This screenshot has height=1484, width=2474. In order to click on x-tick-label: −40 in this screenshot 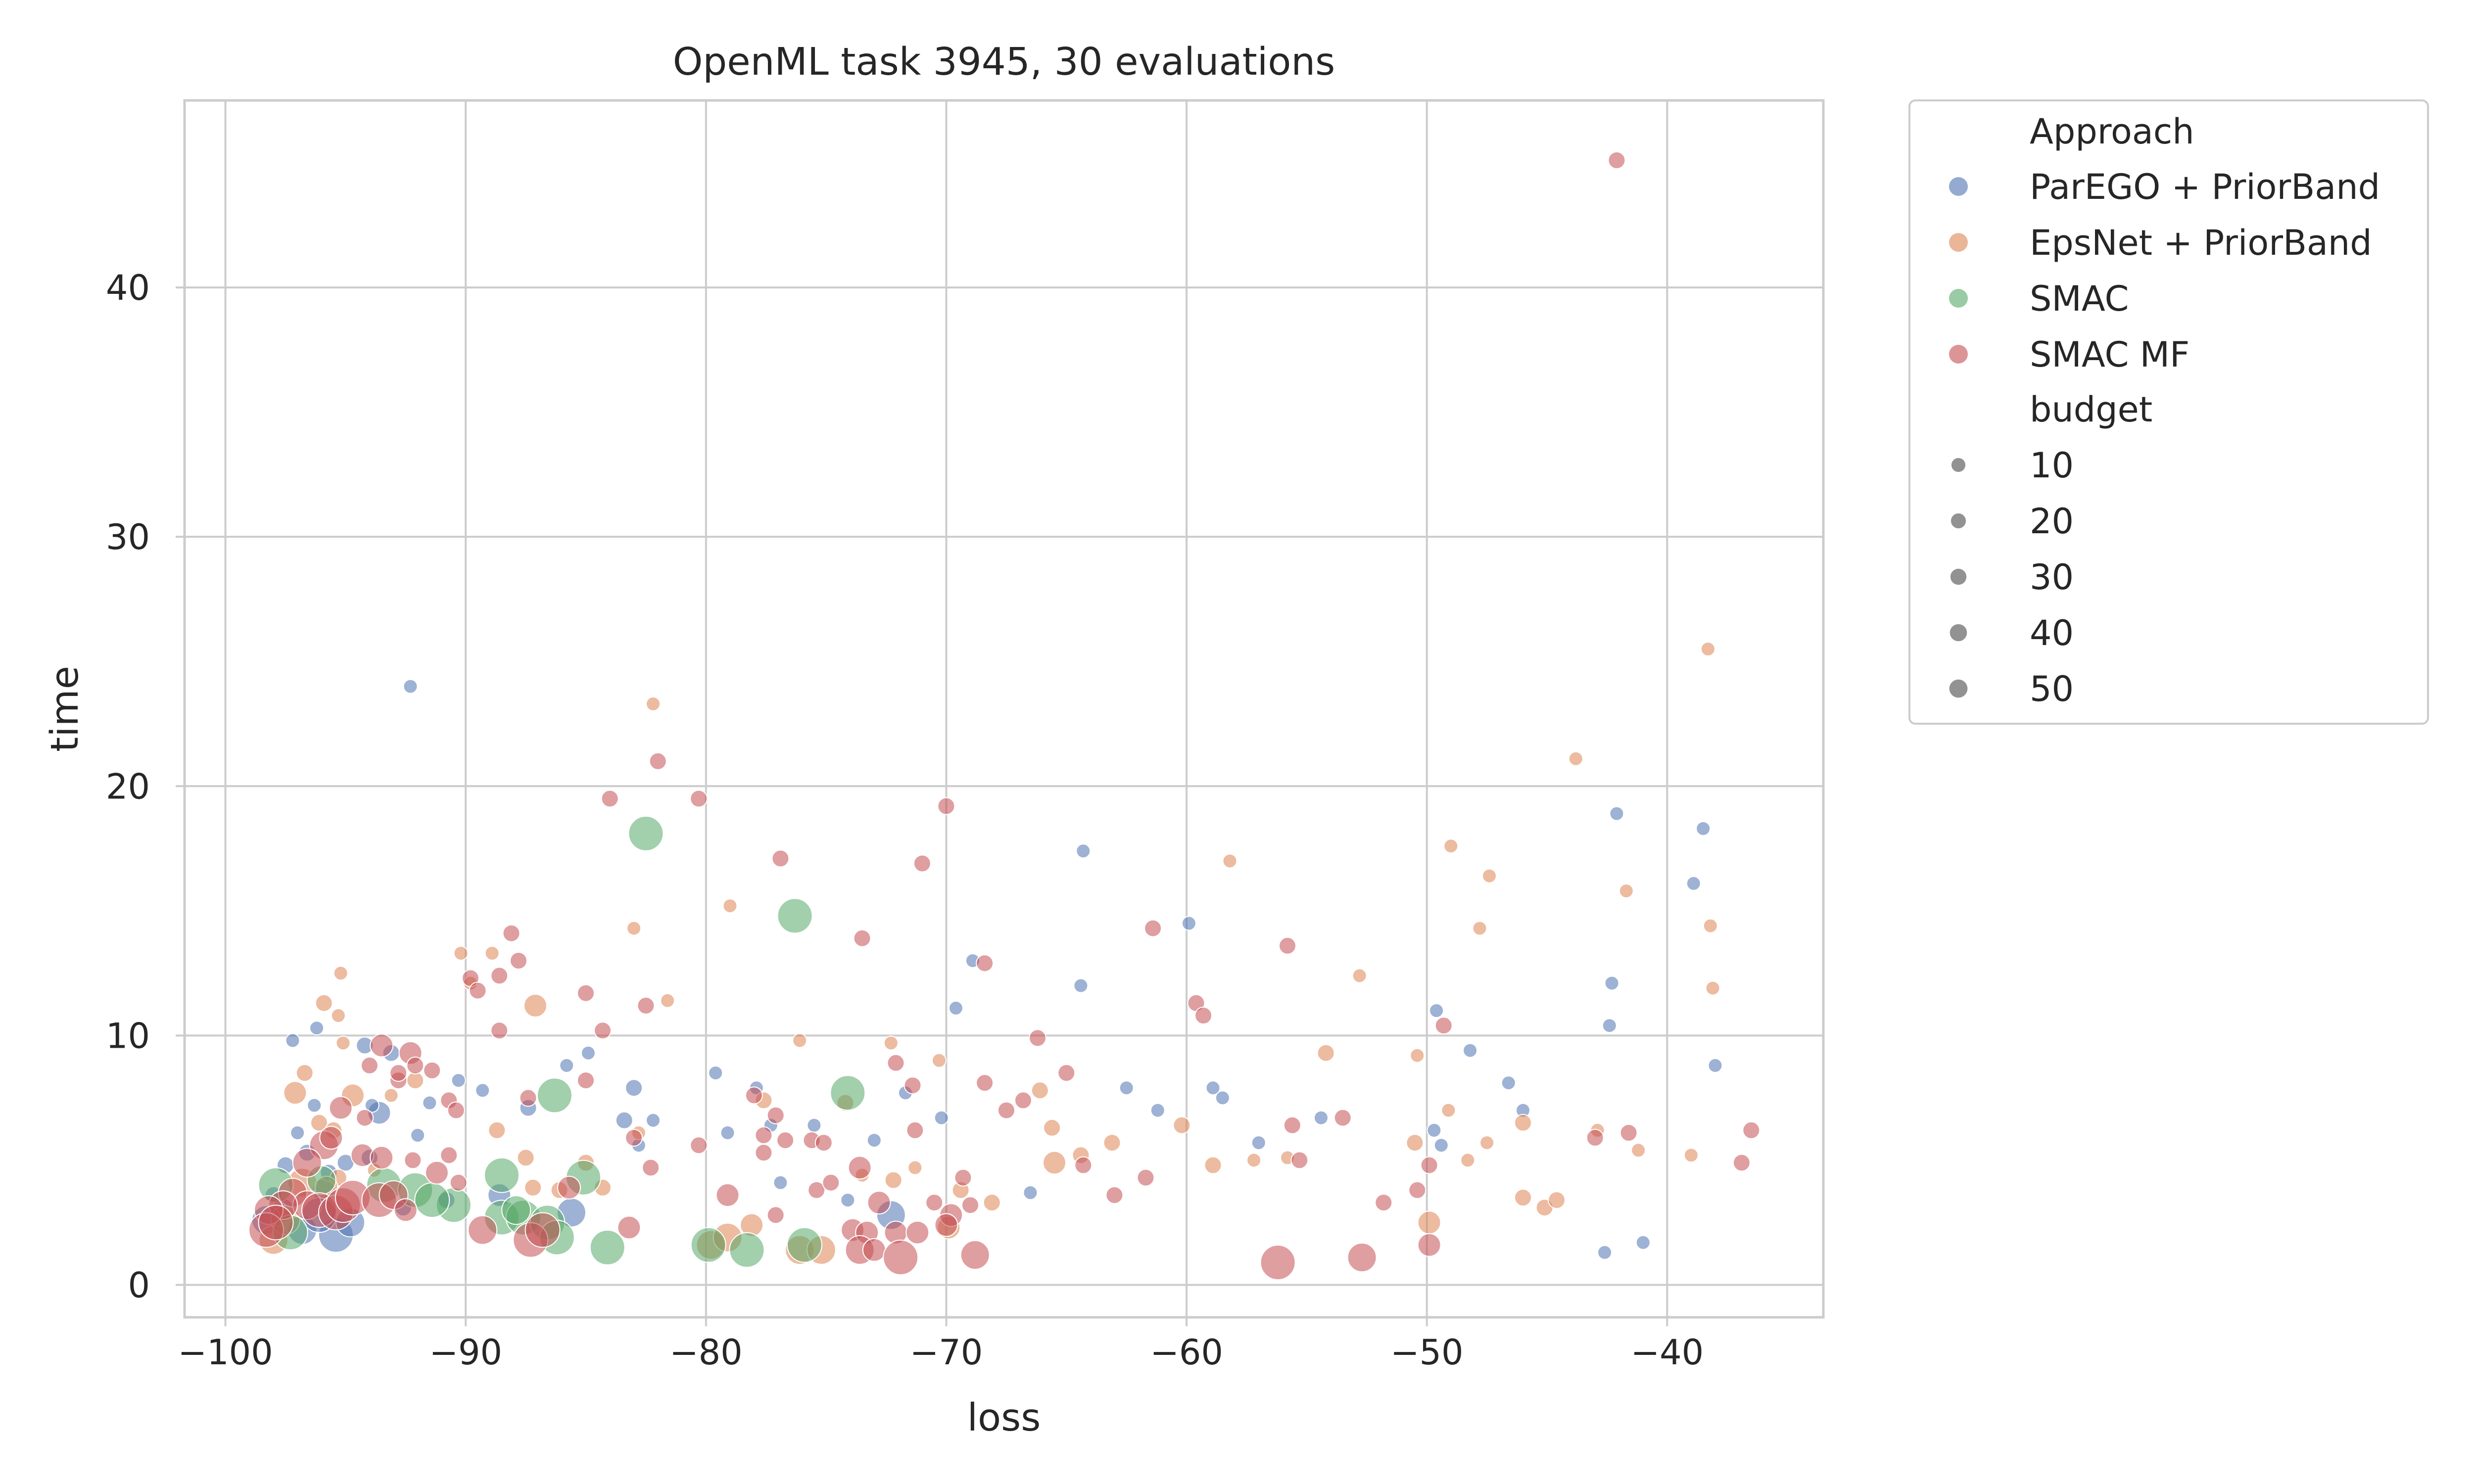, I will do `click(1667, 1352)`.